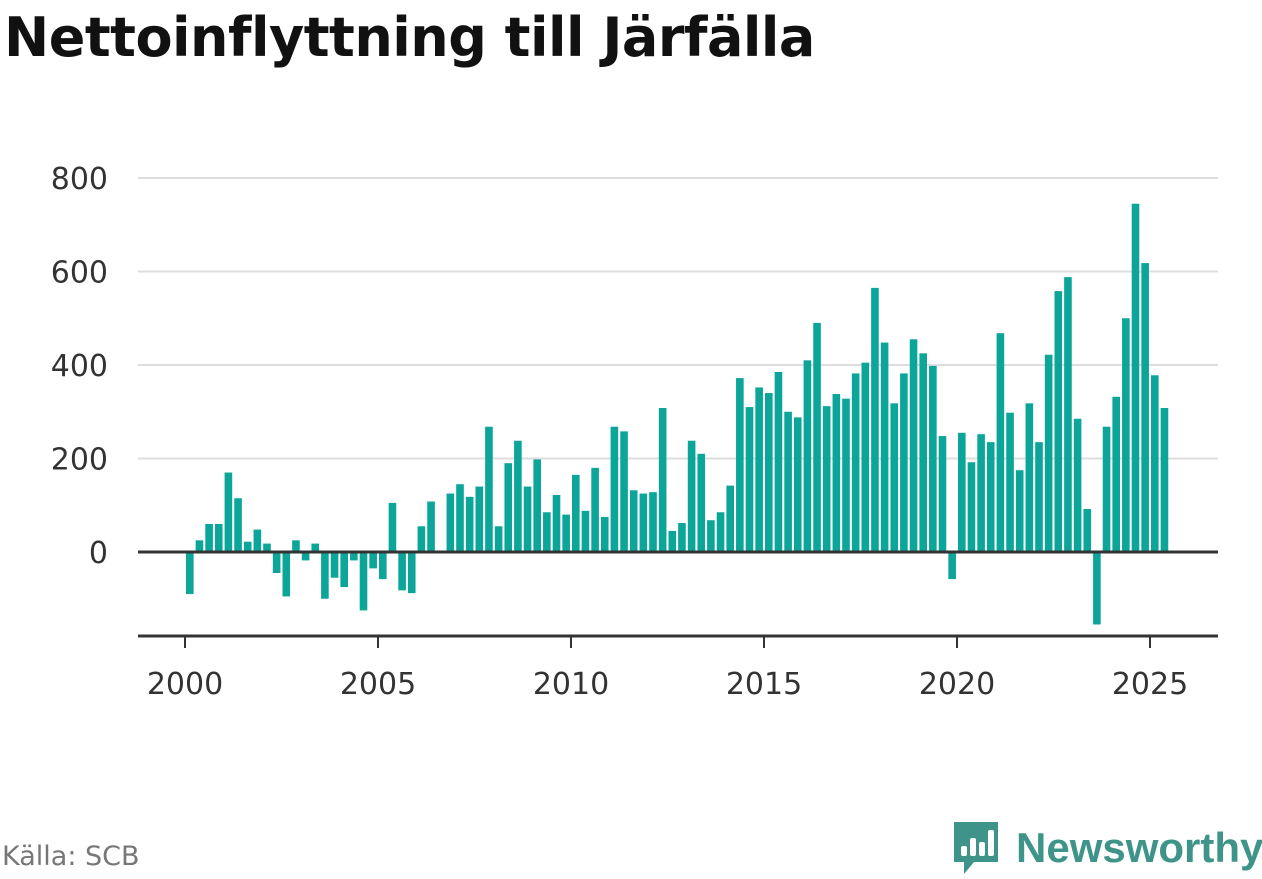 The width and height of the screenshot is (1262, 879). I want to click on bar-2023-Q4, so click(1106, 489).